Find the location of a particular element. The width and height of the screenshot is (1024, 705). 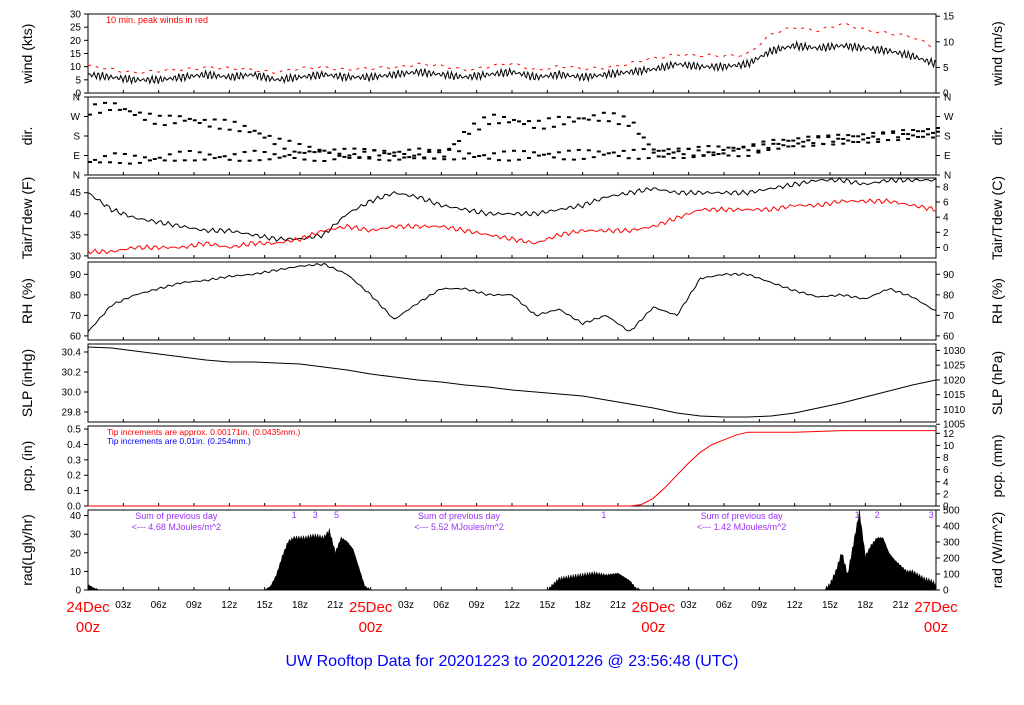

left-tick-label: 0.4 is located at coordinates (74, 445).